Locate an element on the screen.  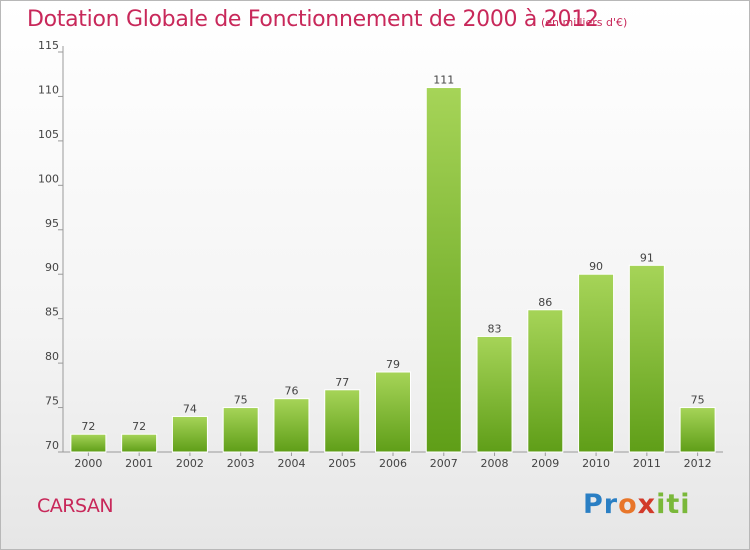
x-tick-label: 2003 is located at coordinates (241, 463).